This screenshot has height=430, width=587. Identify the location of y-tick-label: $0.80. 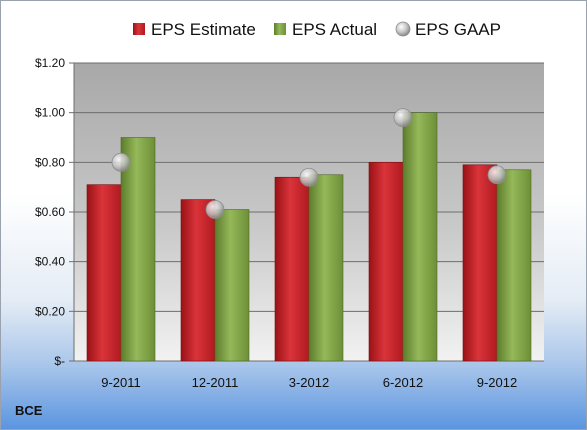
(50, 162).